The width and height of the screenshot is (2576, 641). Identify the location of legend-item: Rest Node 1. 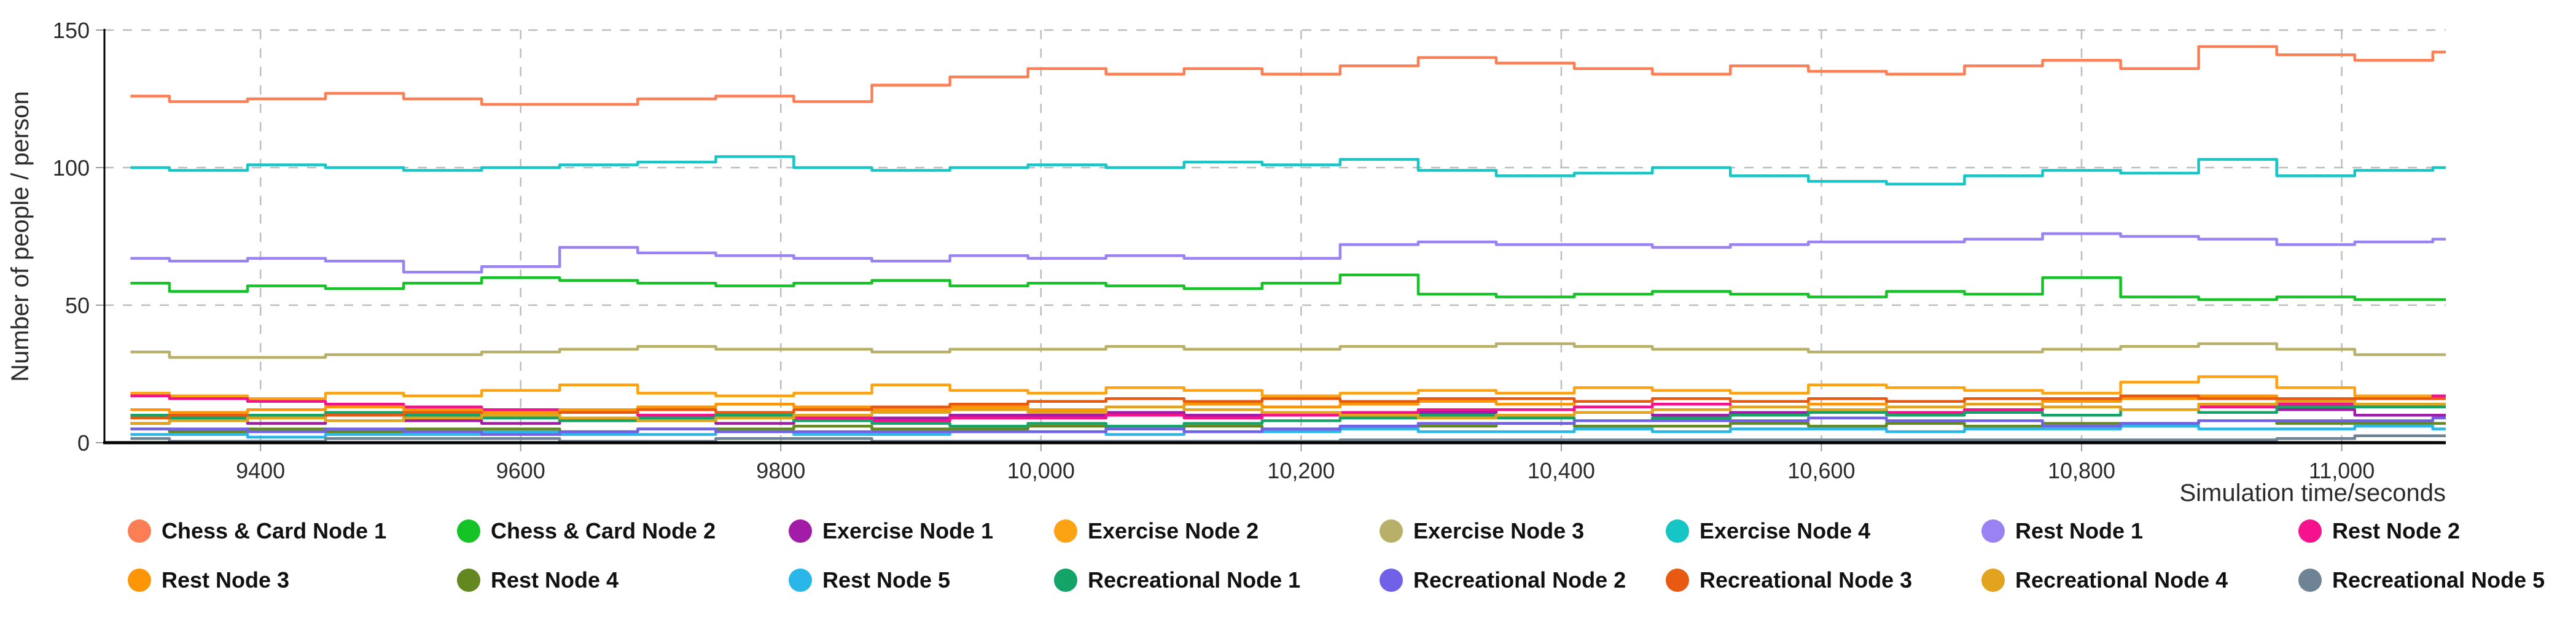
(2139, 531).